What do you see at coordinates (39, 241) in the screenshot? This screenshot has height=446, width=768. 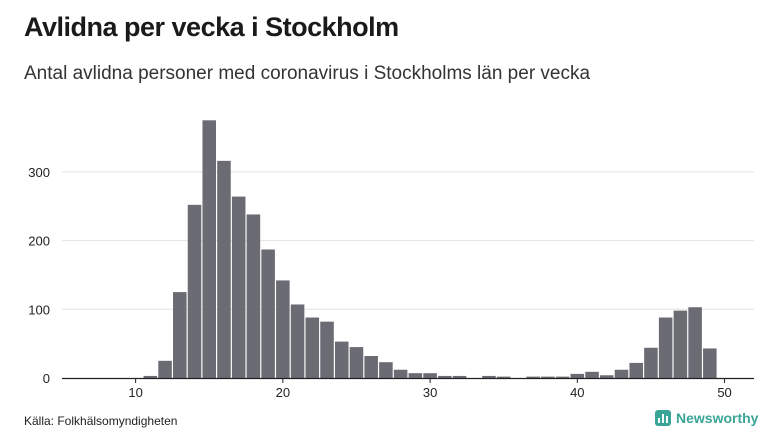 I see `y-tick-label: 200` at bounding box center [39, 241].